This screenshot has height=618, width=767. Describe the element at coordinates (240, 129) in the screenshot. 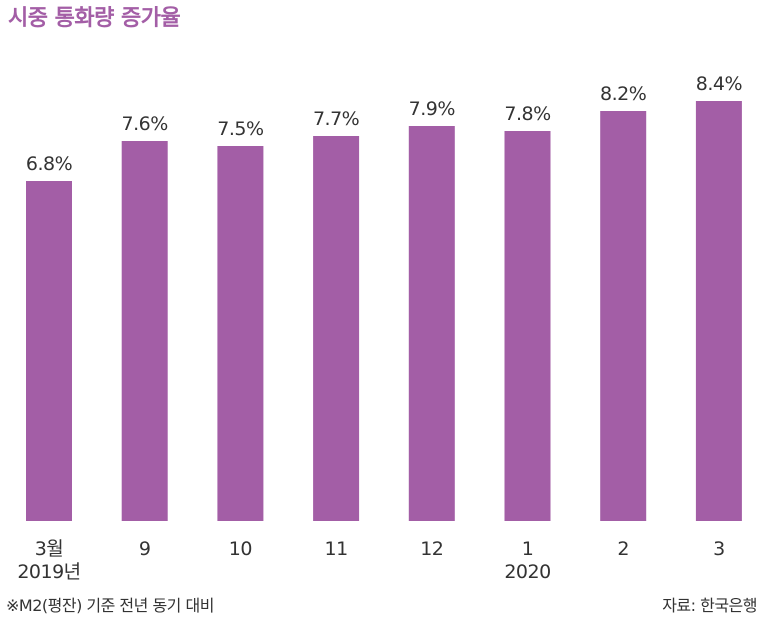

I see `value-label-2: 7.5%` at that location.